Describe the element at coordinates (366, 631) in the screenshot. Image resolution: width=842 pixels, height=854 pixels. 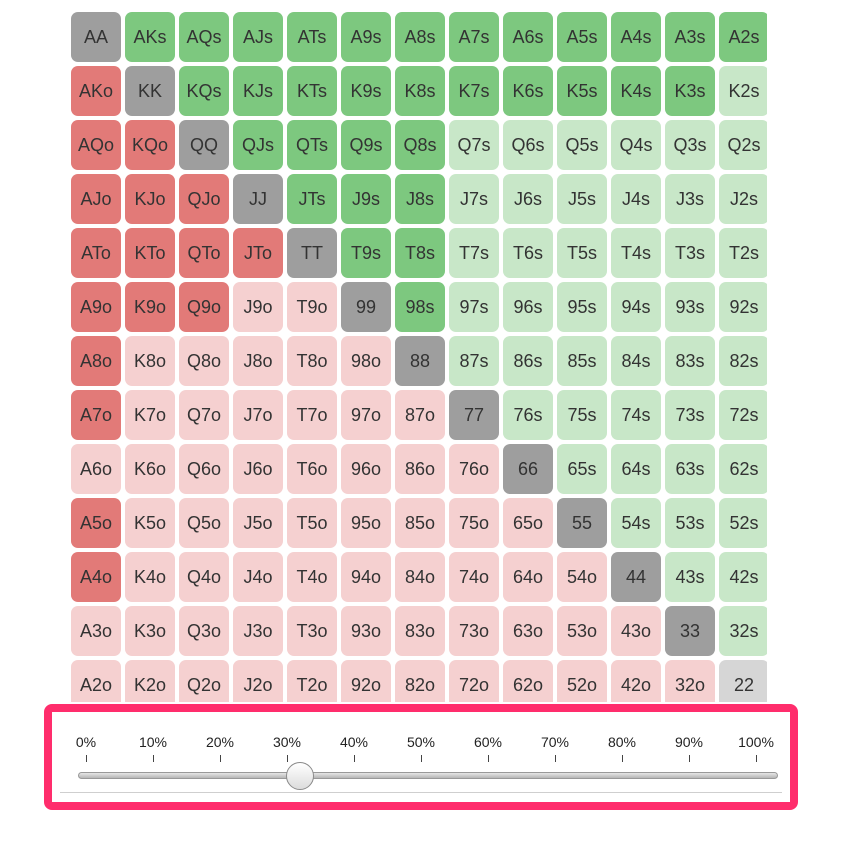
I see `hand-cell-93o: 93o` at that location.